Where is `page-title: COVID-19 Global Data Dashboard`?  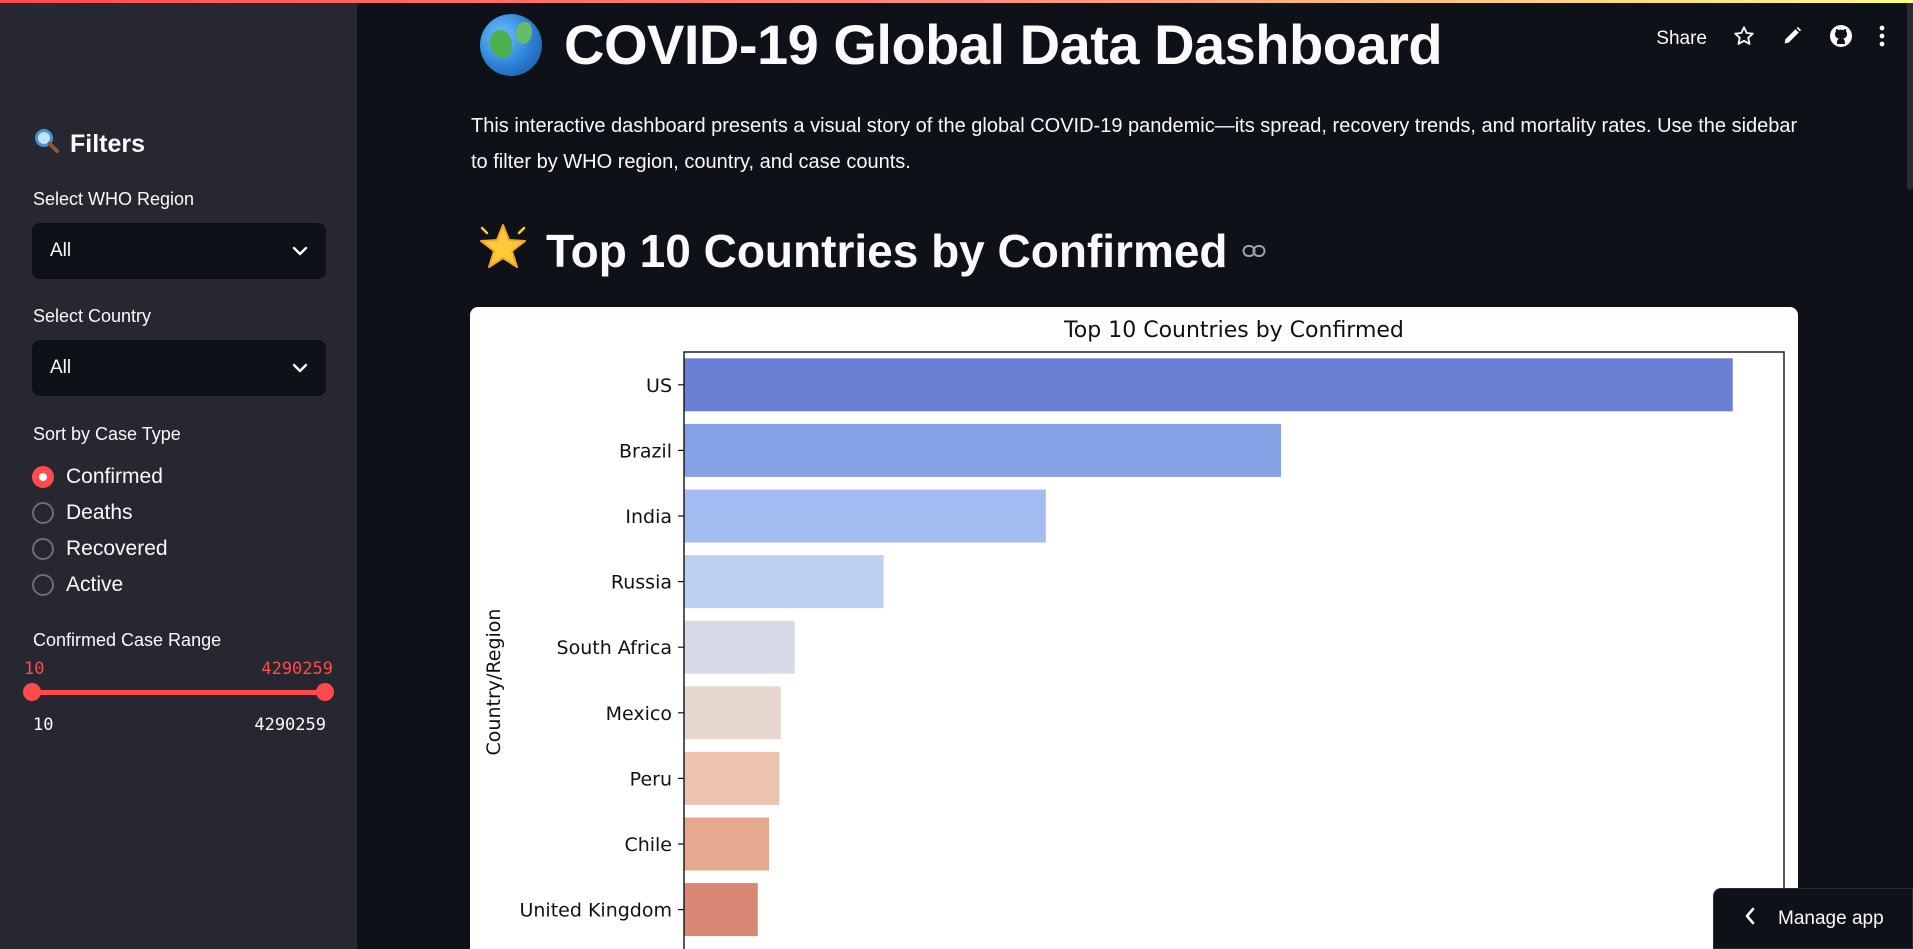
page-title: COVID-19 Global Data Dashboard is located at coordinates (961, 44).